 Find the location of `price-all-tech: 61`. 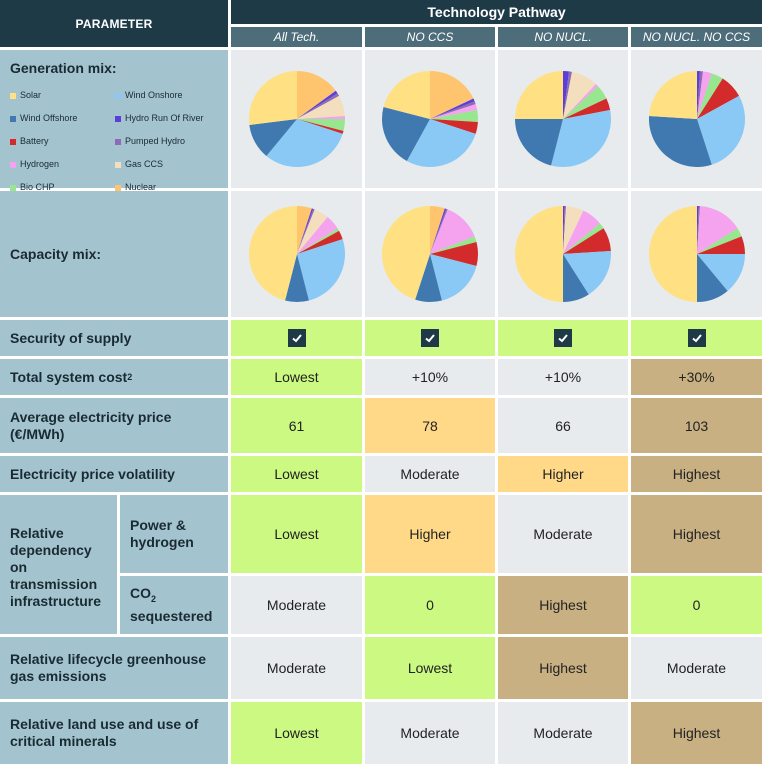

price-all-tech: 61 is located at coordinates (296, 425).